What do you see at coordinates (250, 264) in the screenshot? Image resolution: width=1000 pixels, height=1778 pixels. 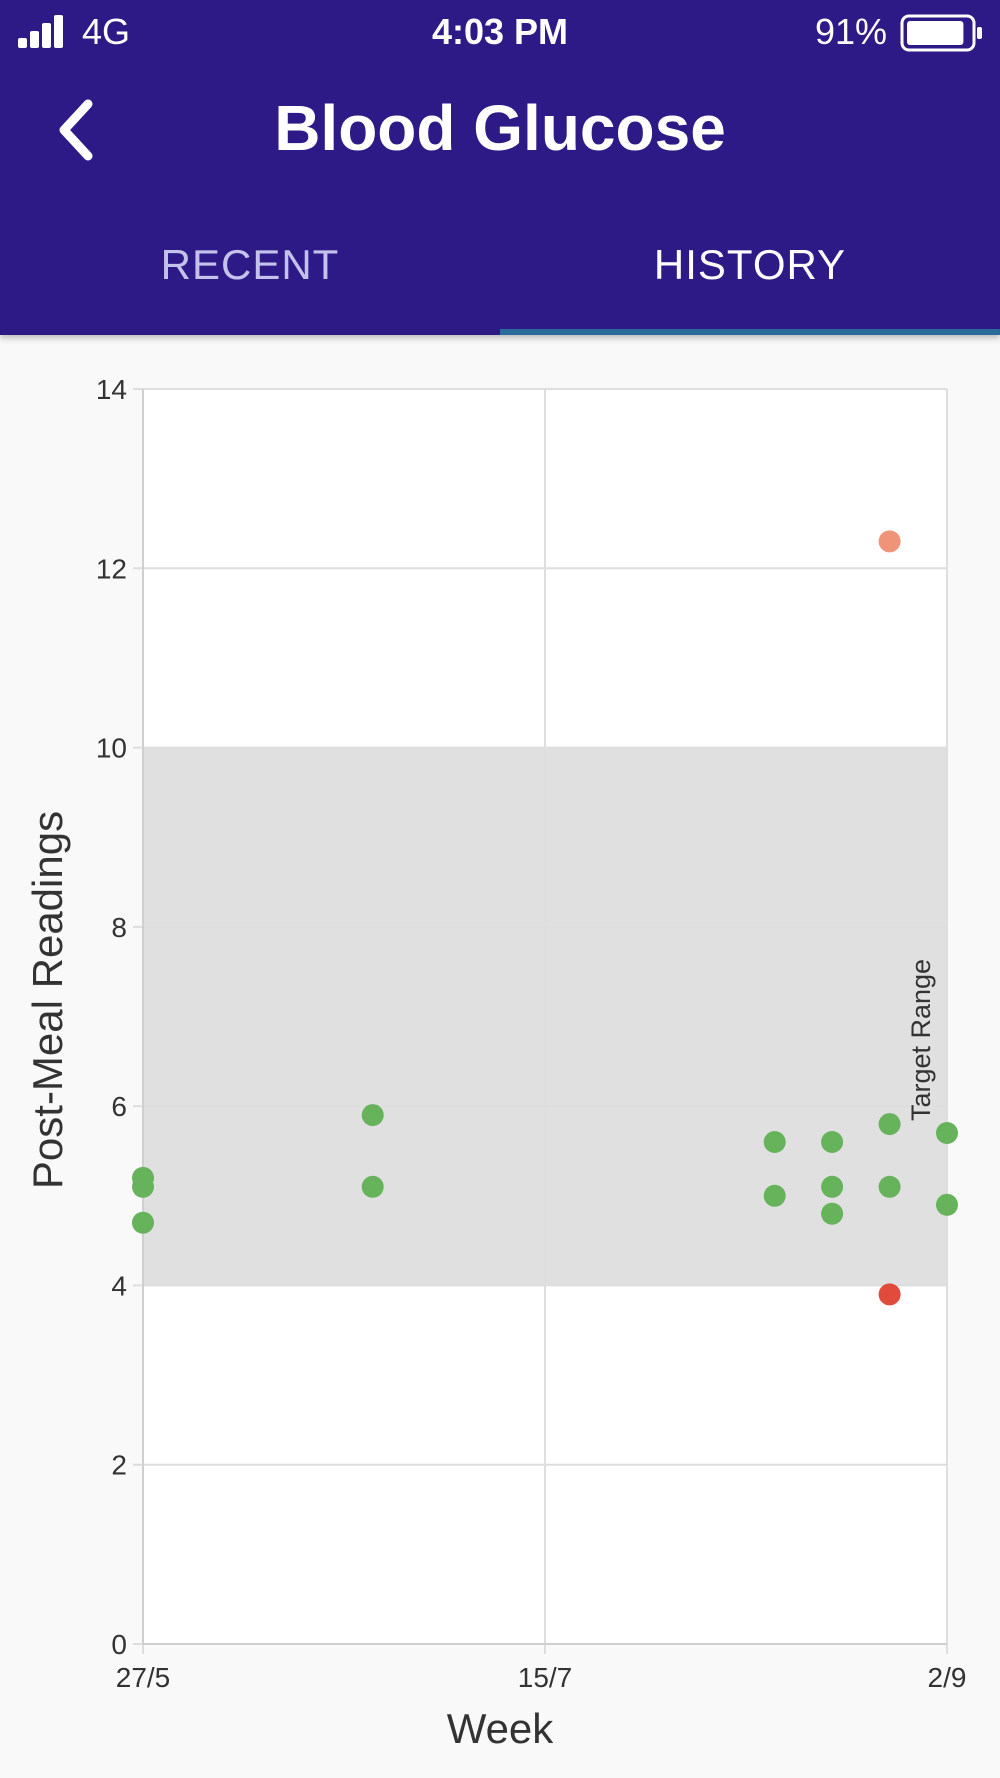 I see `tab-recent: RECENT` at bounding box center [250, 264].